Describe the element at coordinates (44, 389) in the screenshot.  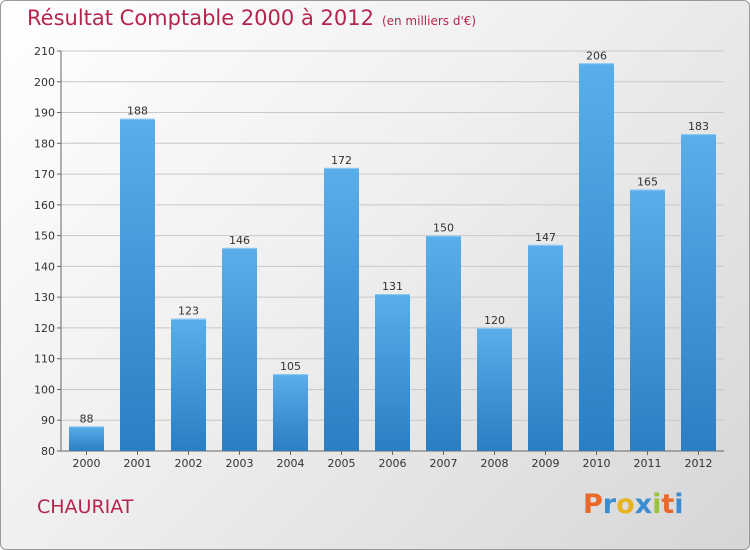
I see `y-tick-label: 100` at that location.